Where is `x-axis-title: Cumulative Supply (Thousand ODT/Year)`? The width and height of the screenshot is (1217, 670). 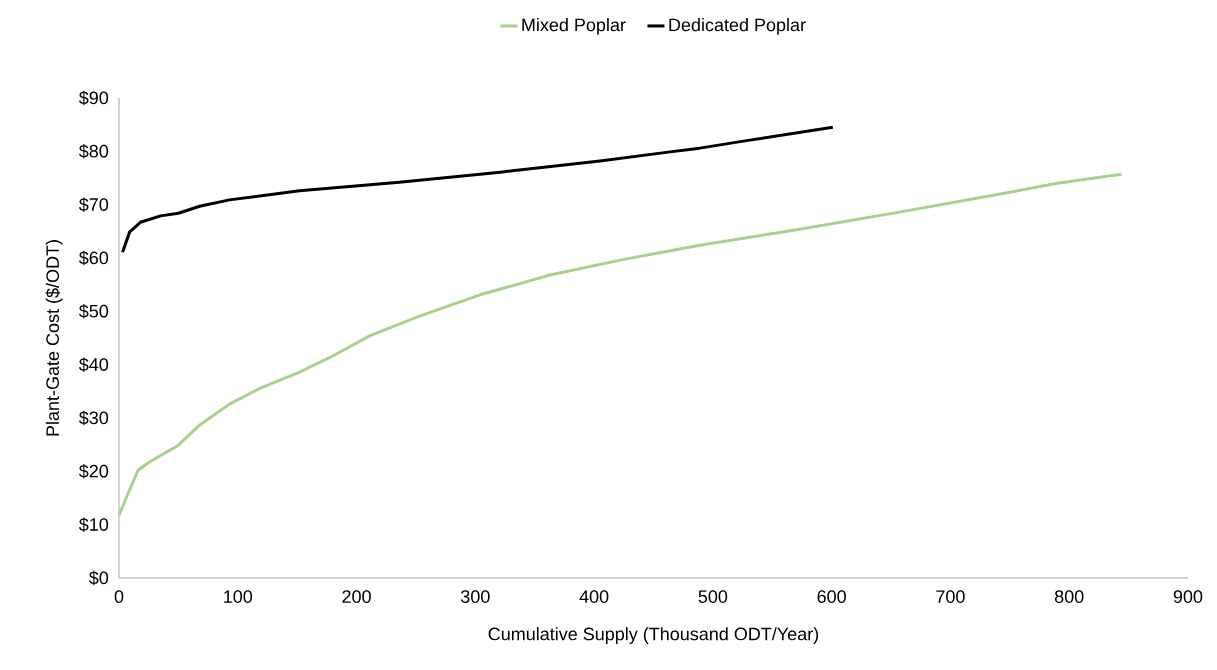
x-axis-title: Cumulative Supply (Thousand ODT/Year) is located at coordinates (653, 635).